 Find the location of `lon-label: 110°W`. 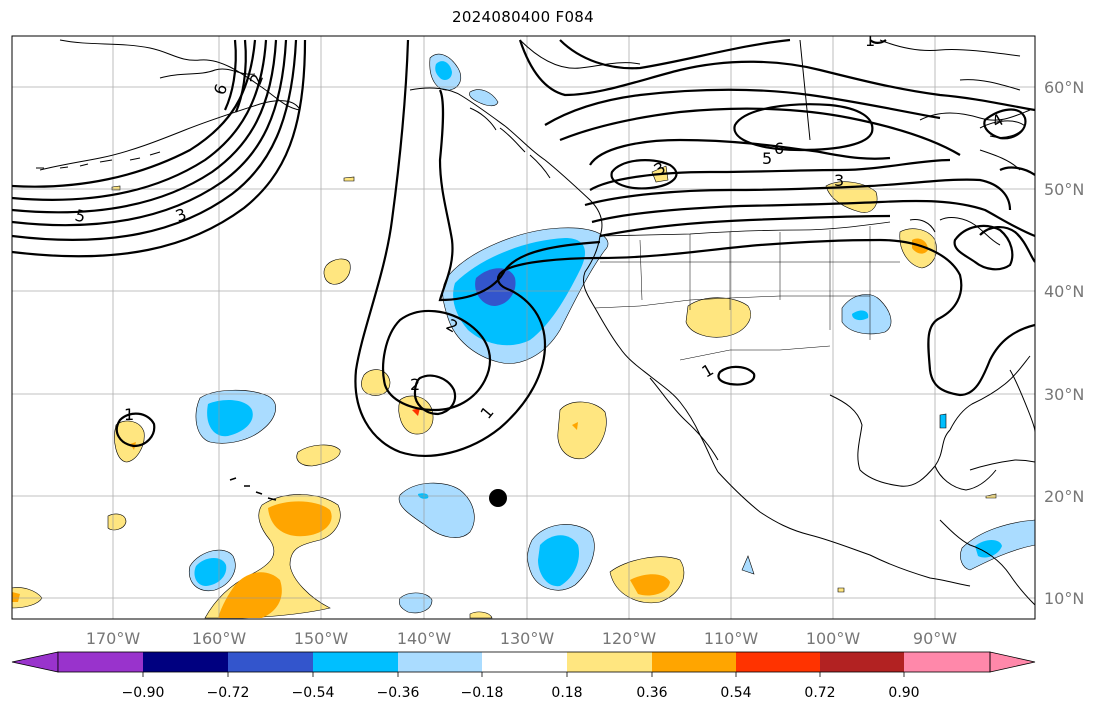

lon-label: 110°W is located at coordinates (731, 638).